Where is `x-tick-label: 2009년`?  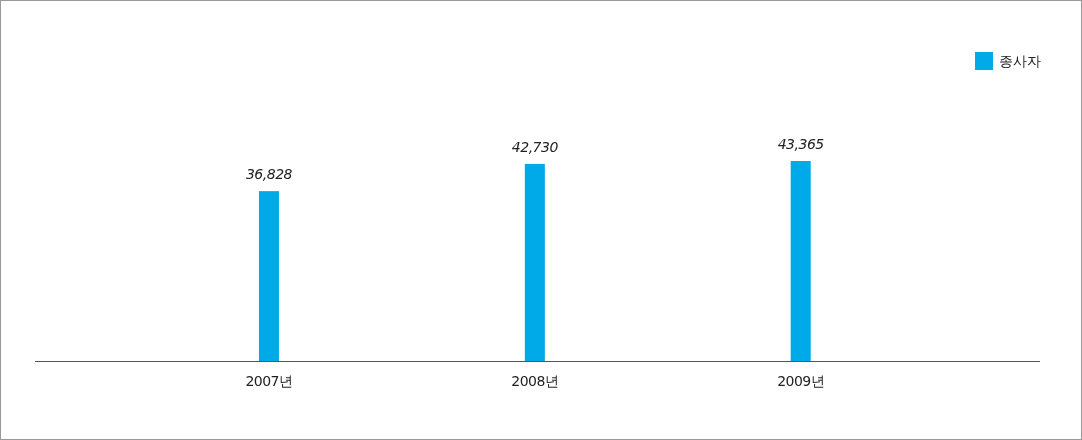 x-tick-label: 2009년 is located at coordinates (801, 381).